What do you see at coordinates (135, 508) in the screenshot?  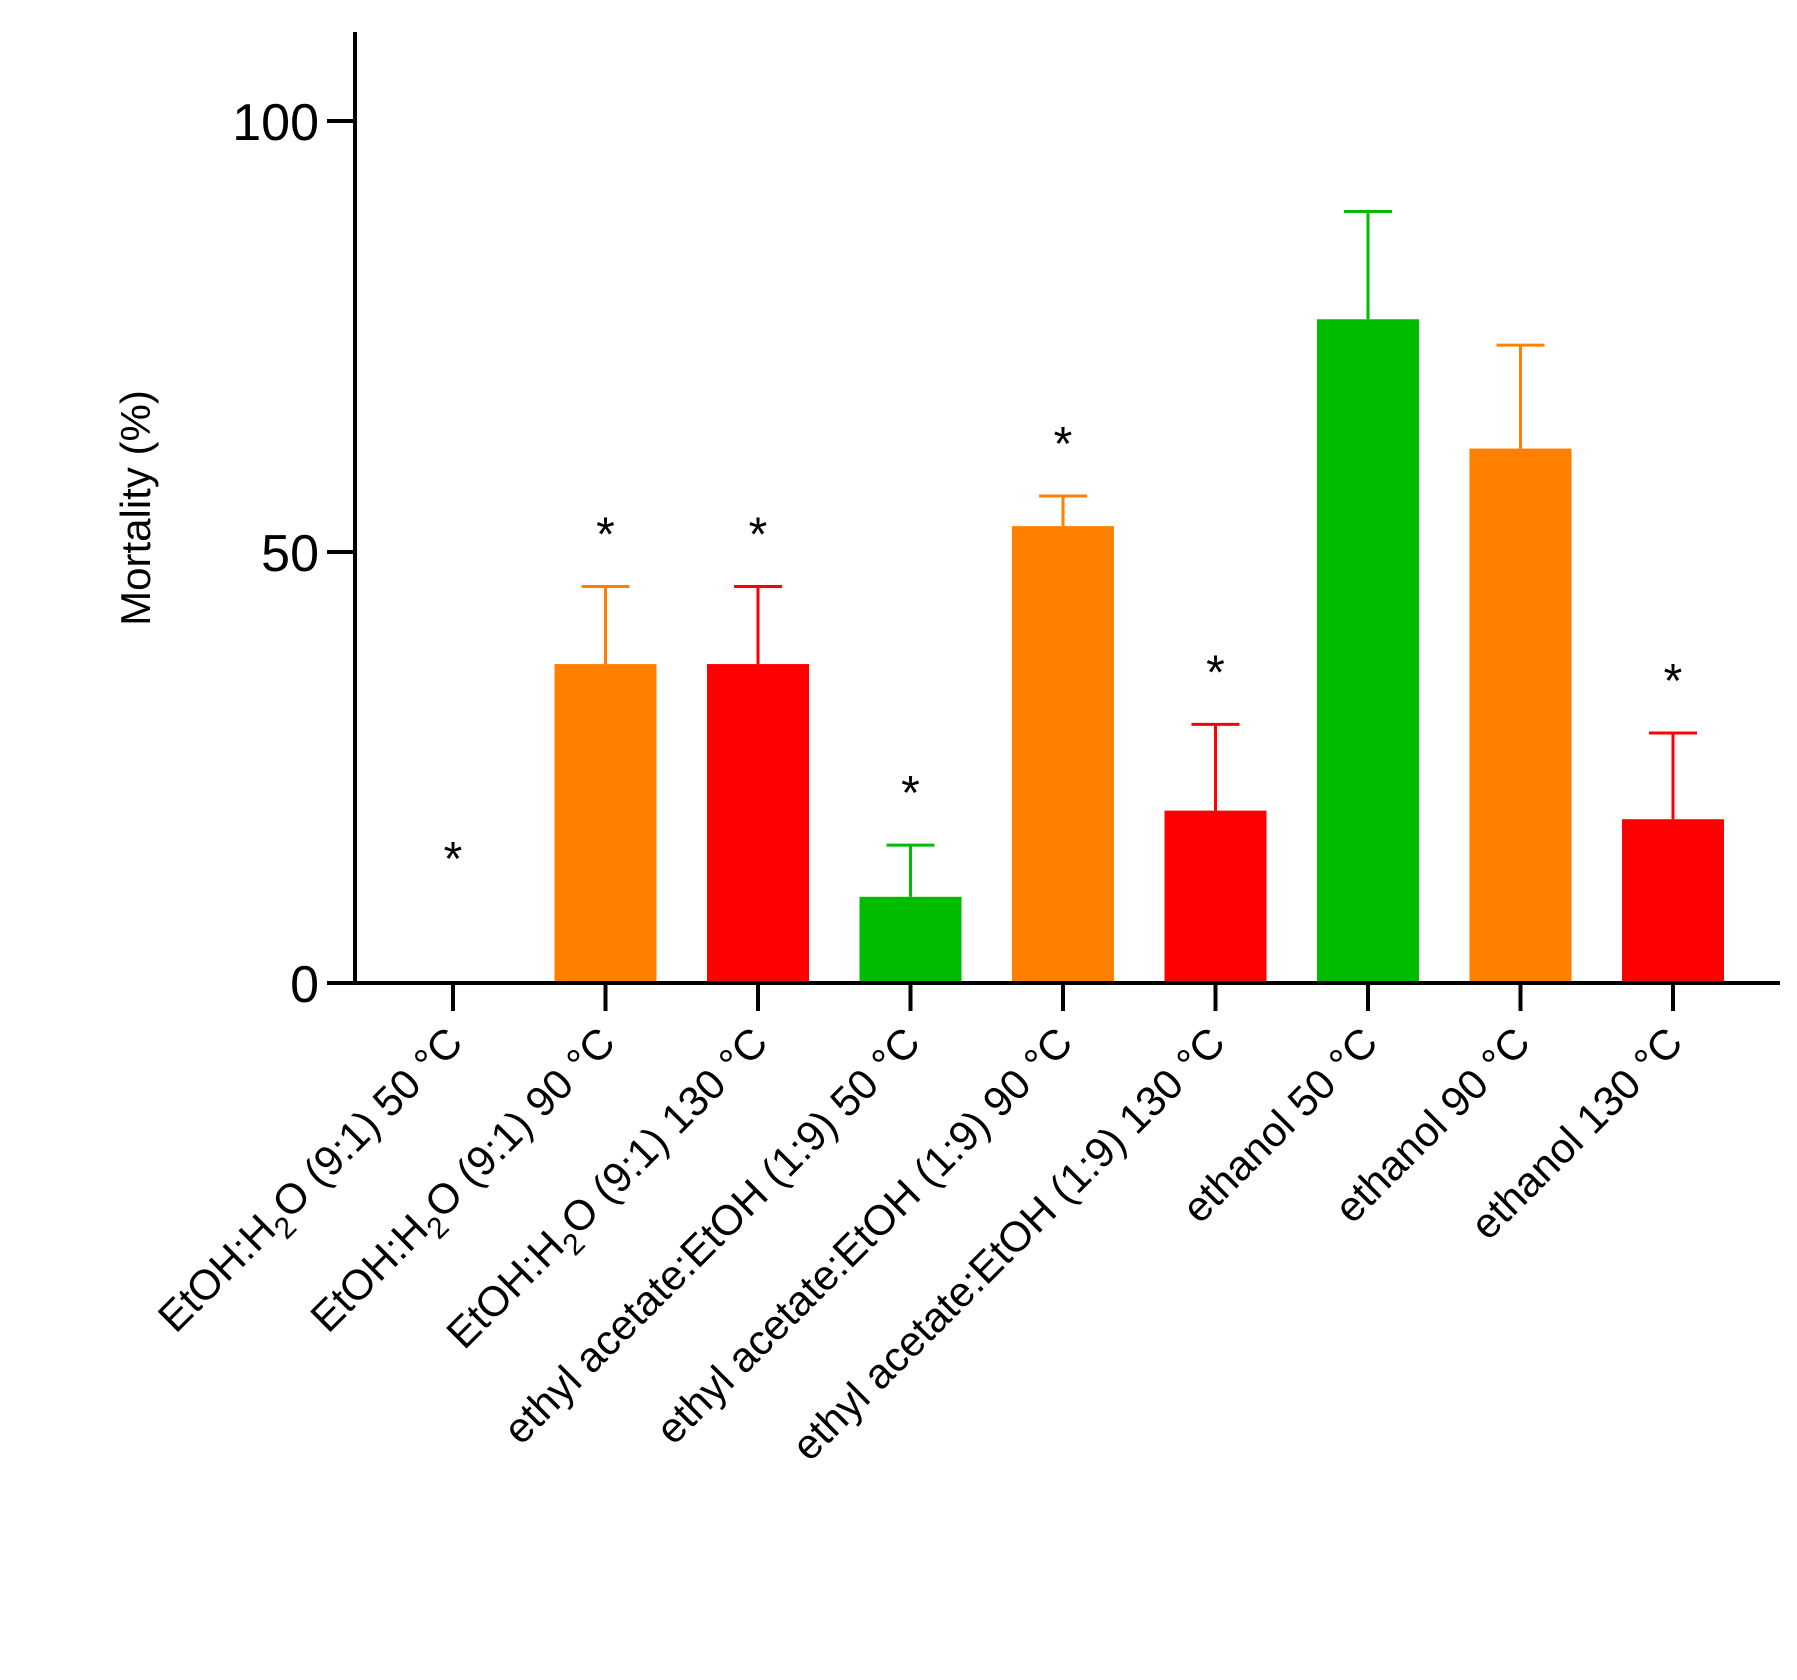 I see `y-axis-label: Mortality (%)` at bounding box center [135, 508].